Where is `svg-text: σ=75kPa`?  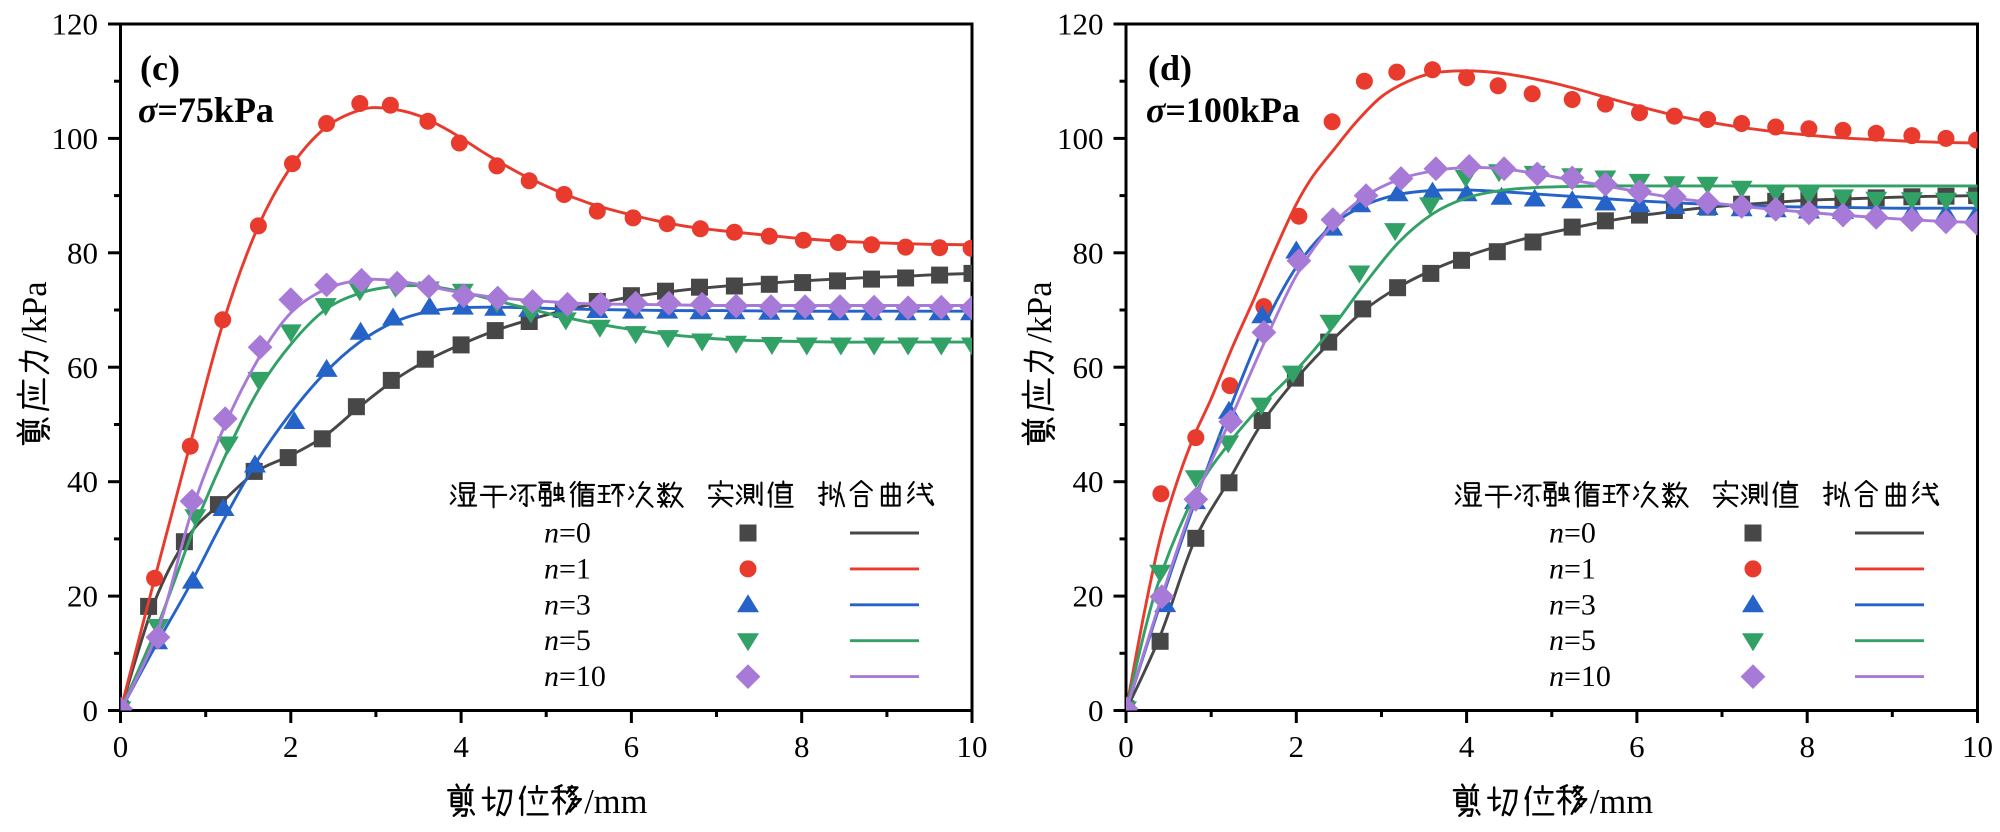 svg-text: σ=75kPa is located at coordinates (206, 110).